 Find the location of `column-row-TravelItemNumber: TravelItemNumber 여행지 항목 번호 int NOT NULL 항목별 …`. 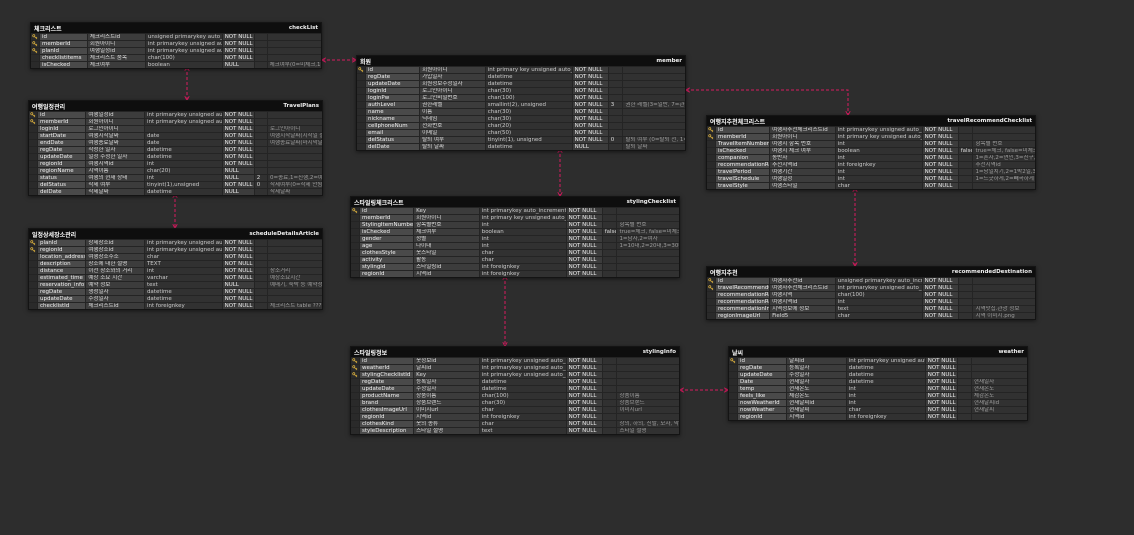

column-row-TravelItemNumber: TravelItemNumber 여행지 항목 번호 int NOT NULL 항목별 … is located at coordinates (871, 143).